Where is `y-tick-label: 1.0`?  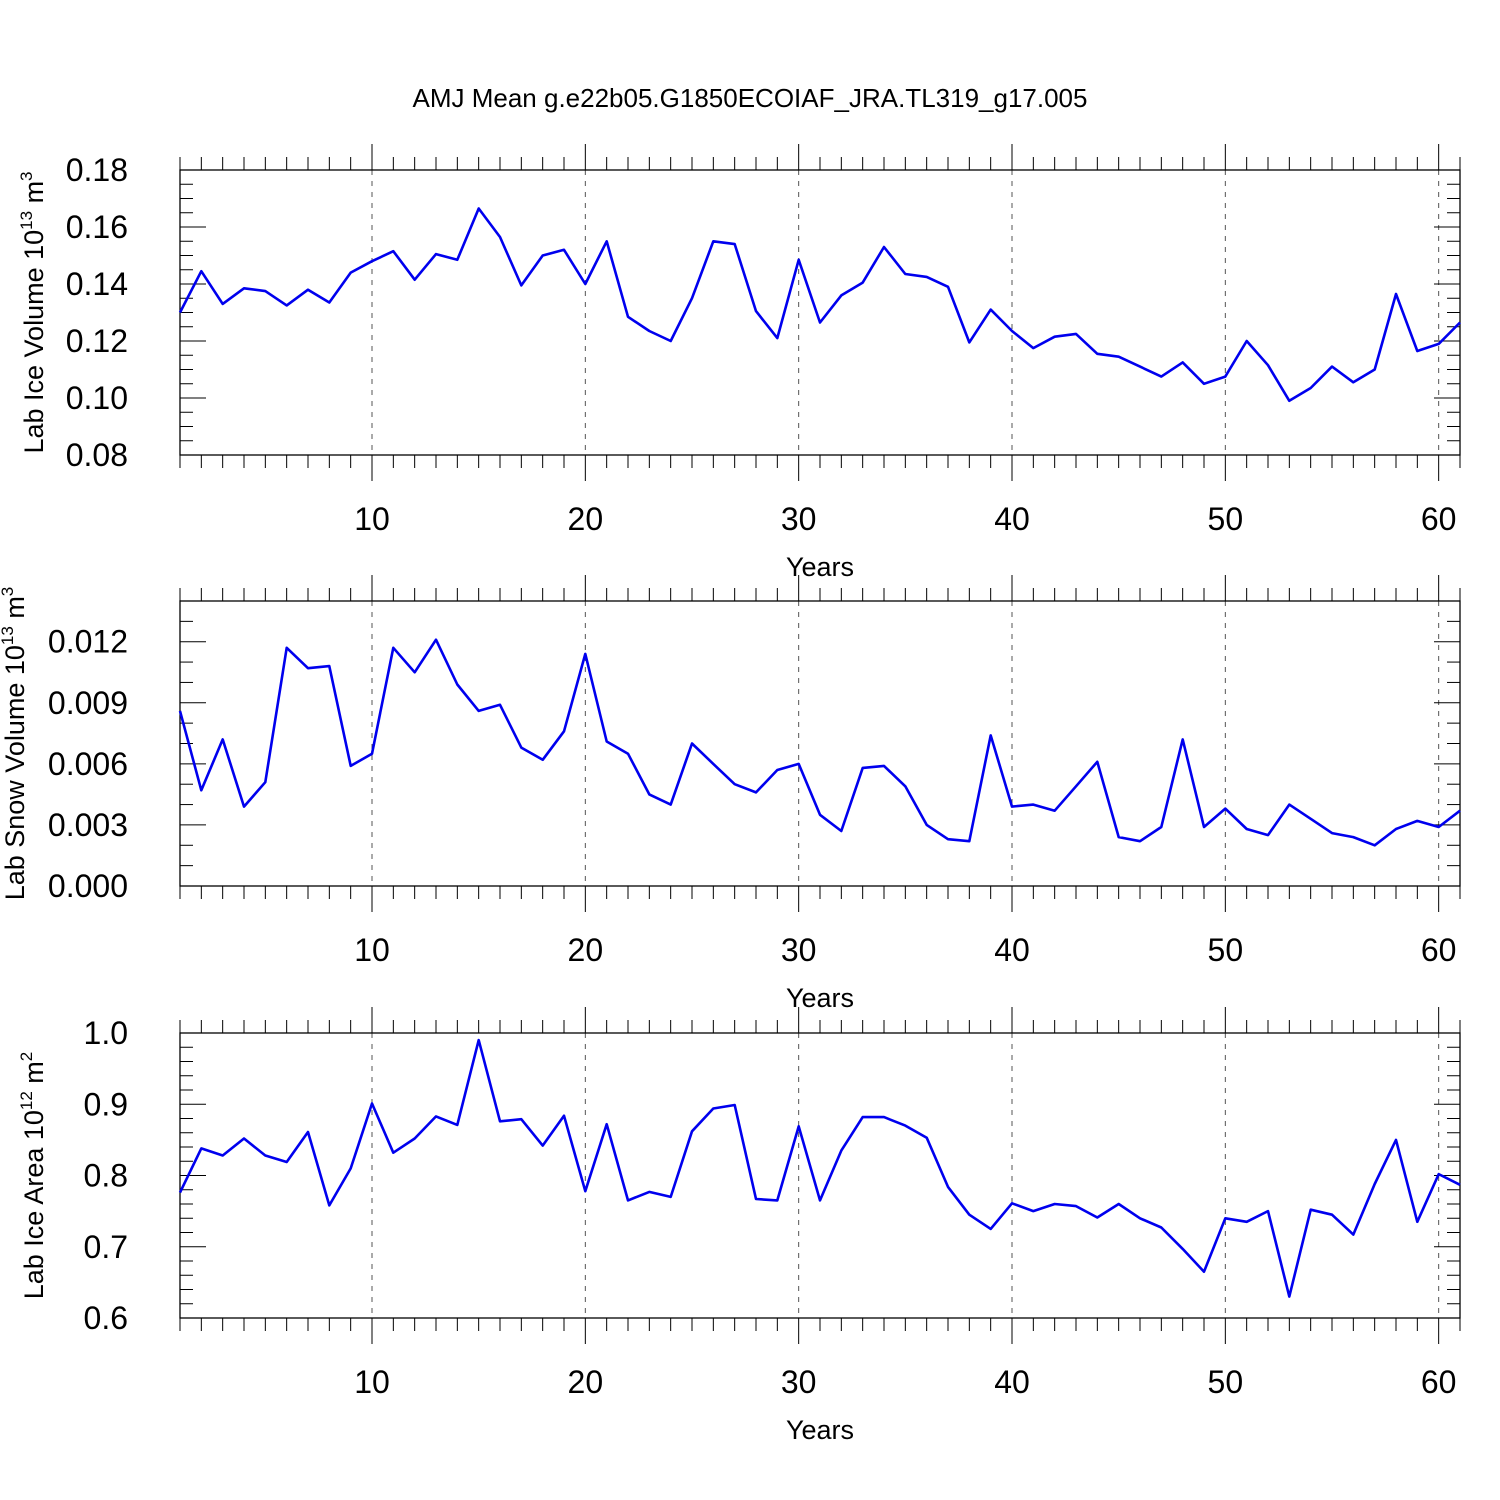 y-tick-label: 1.0 is located at coordinates (106, 1033).